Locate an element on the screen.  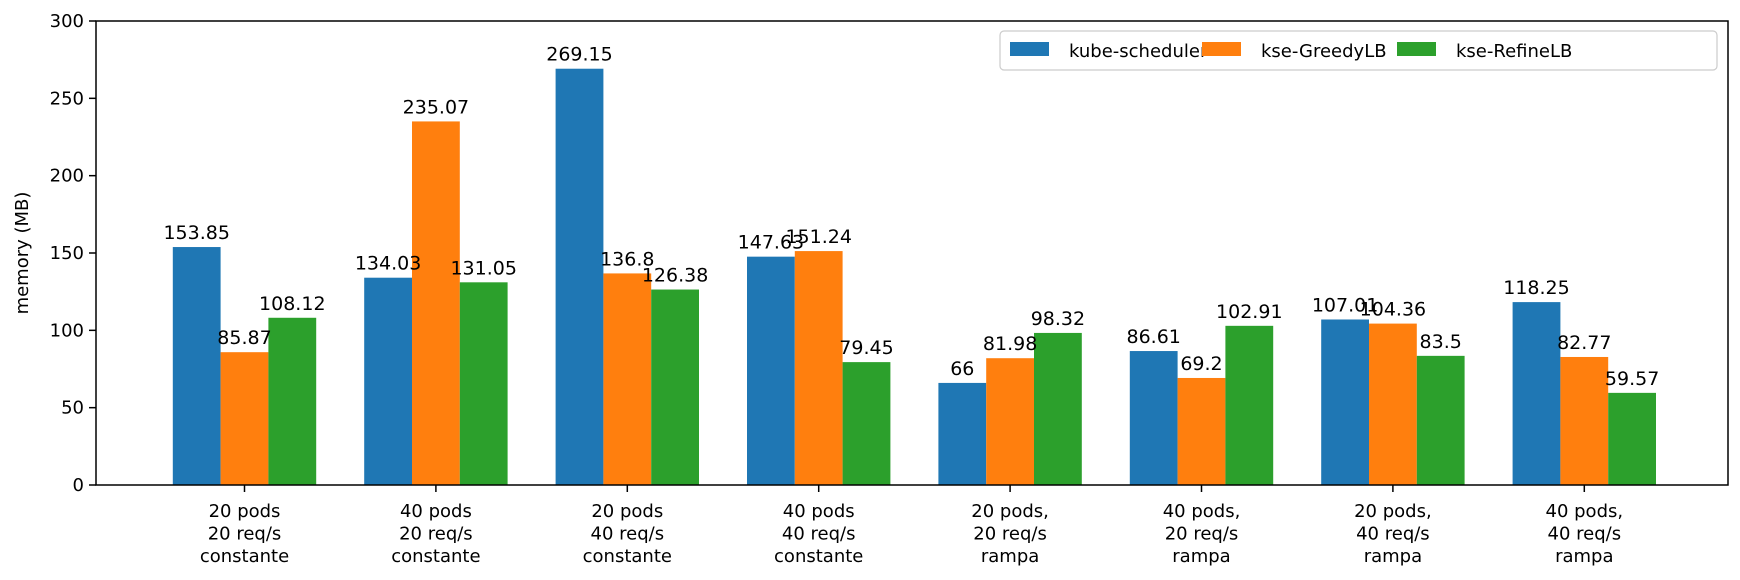
bar-value-label: 151.24 is located at coordinates (818, 237).